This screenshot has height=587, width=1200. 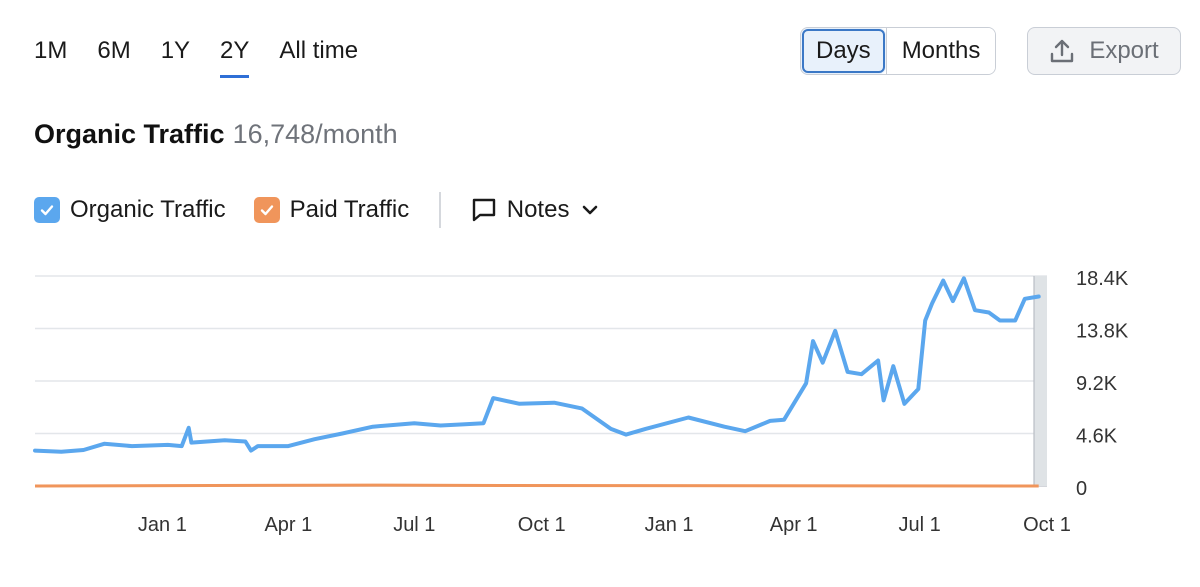 I want to click on notes-dropdown: Notes, so click(x=535, y=210).